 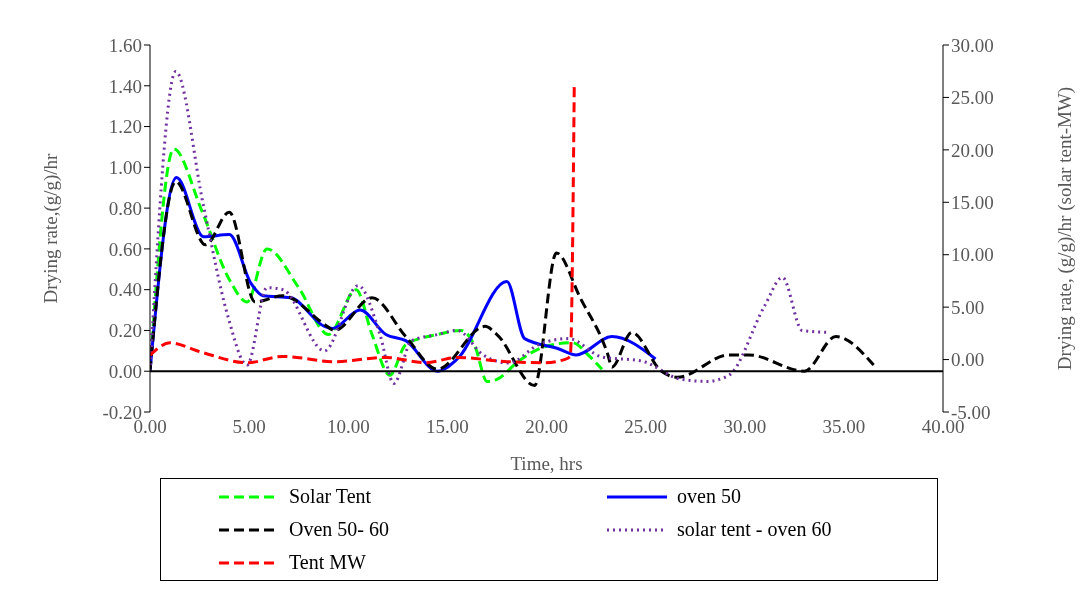 I want to click on legend-label: oven 50, so click(x=709, y=496).